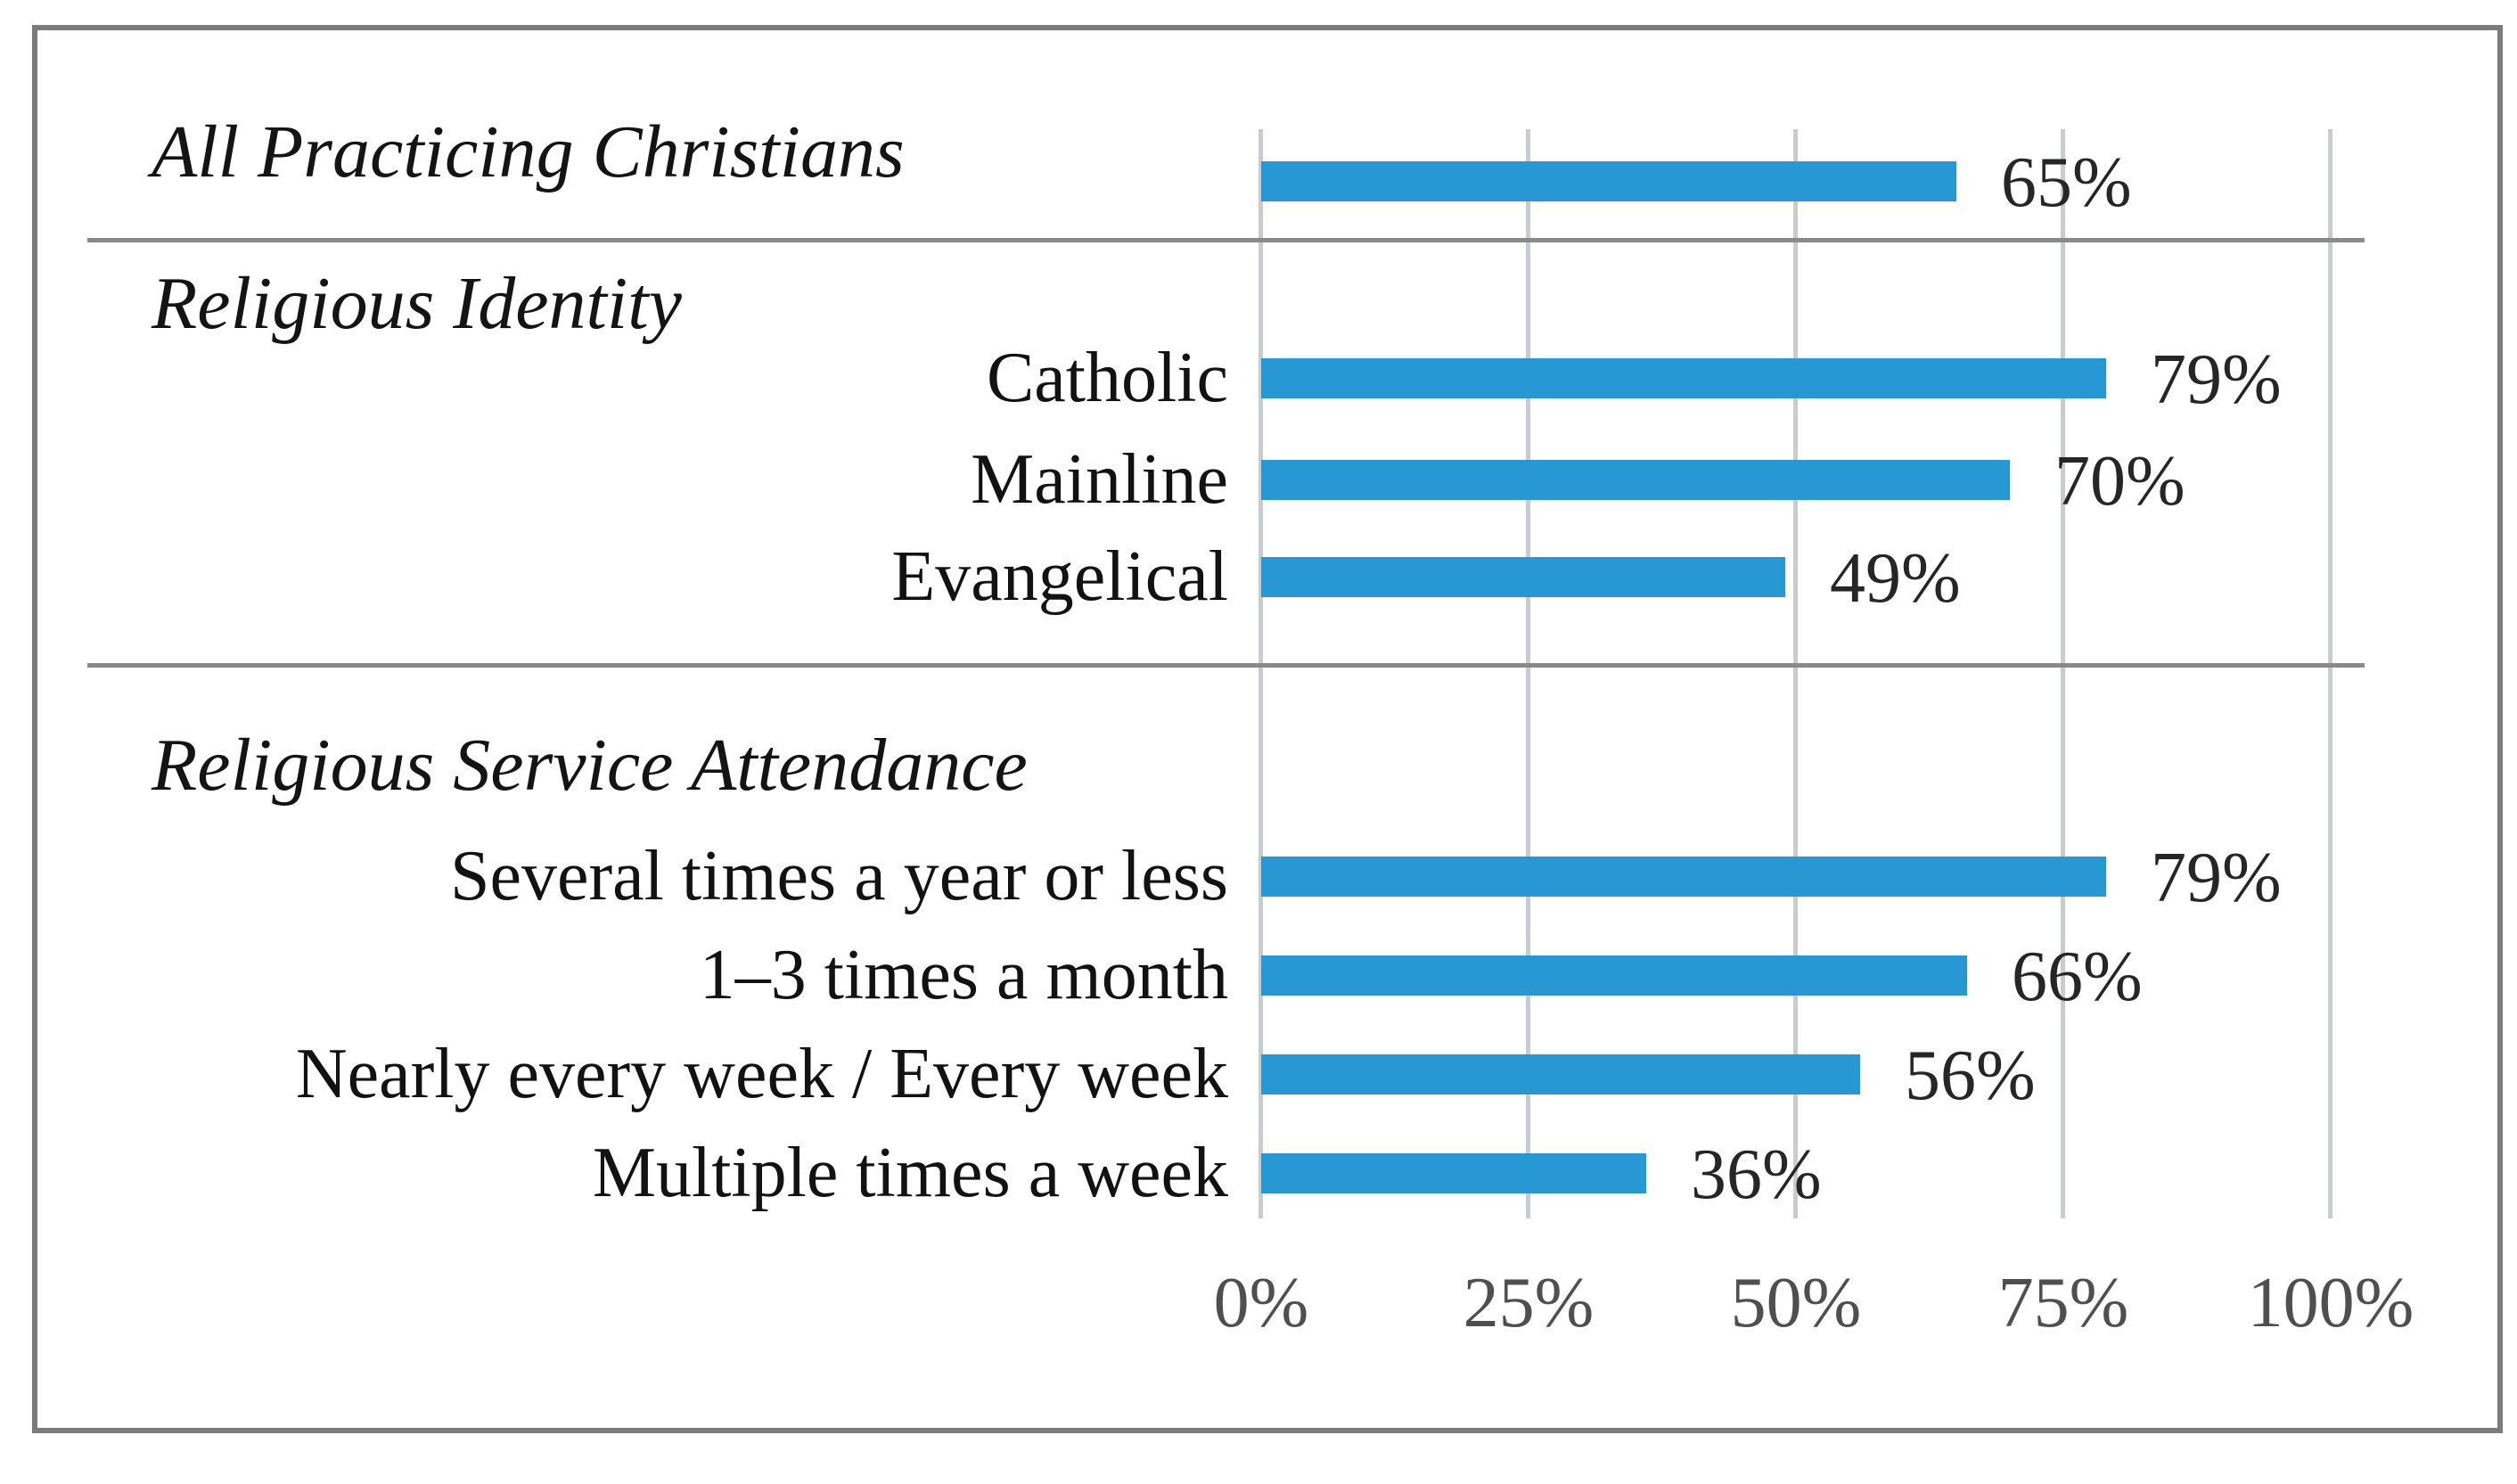  Describe the element at coordinates (2066, 182) in the screenshot. I see `value-label: 65%` at that location.